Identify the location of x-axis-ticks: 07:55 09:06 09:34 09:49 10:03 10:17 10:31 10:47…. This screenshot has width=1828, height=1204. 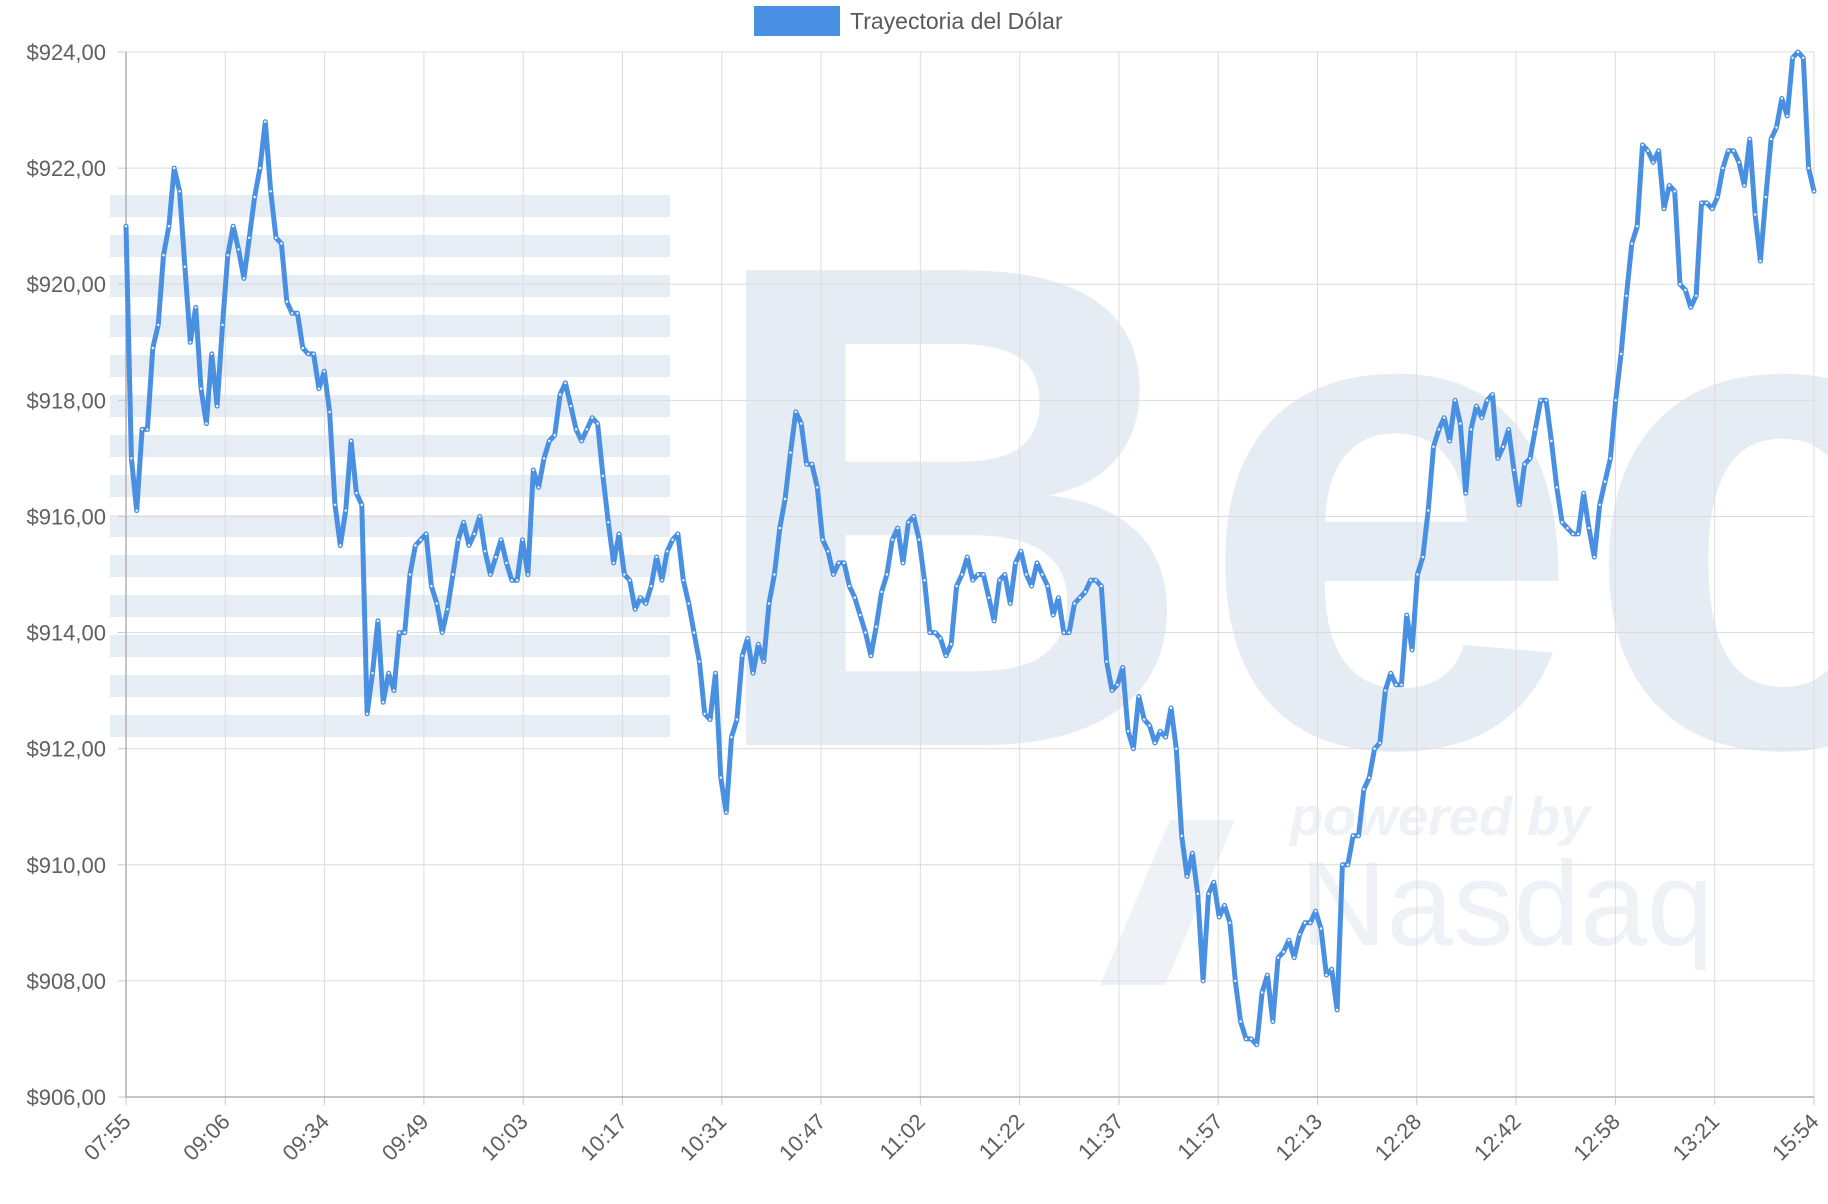
(951, 1137).